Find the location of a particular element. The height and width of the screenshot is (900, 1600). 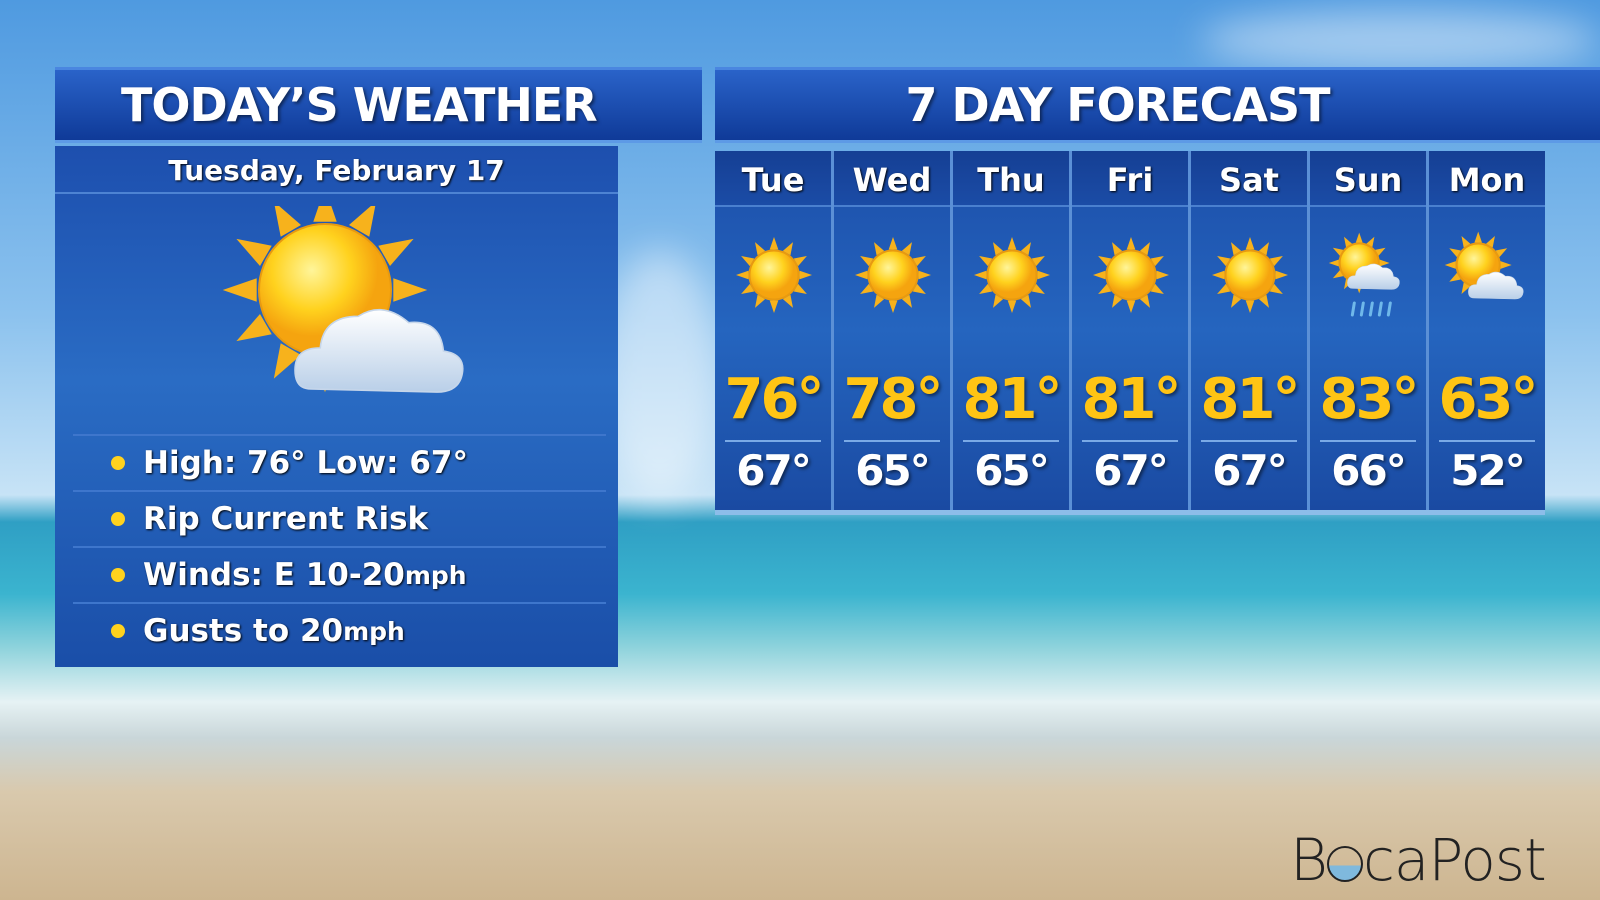

high-low-text: High: 76° Low: 67° is located at coordinates (305, 463).